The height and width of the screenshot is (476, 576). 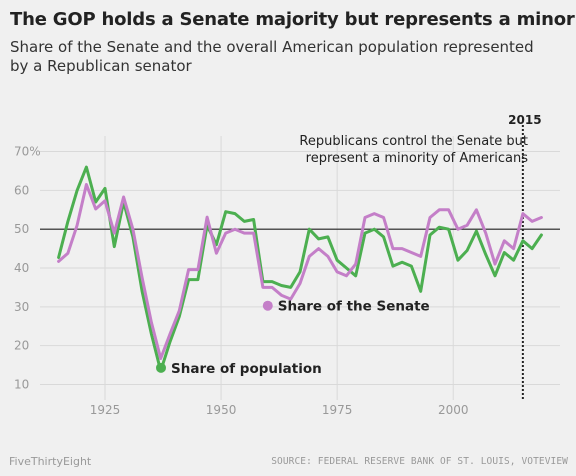 What do you see at coordinates (413, 141) in the screenshot?
I see `annotation-line: Republicans control the Senate but` at bounding box center [413, 141].